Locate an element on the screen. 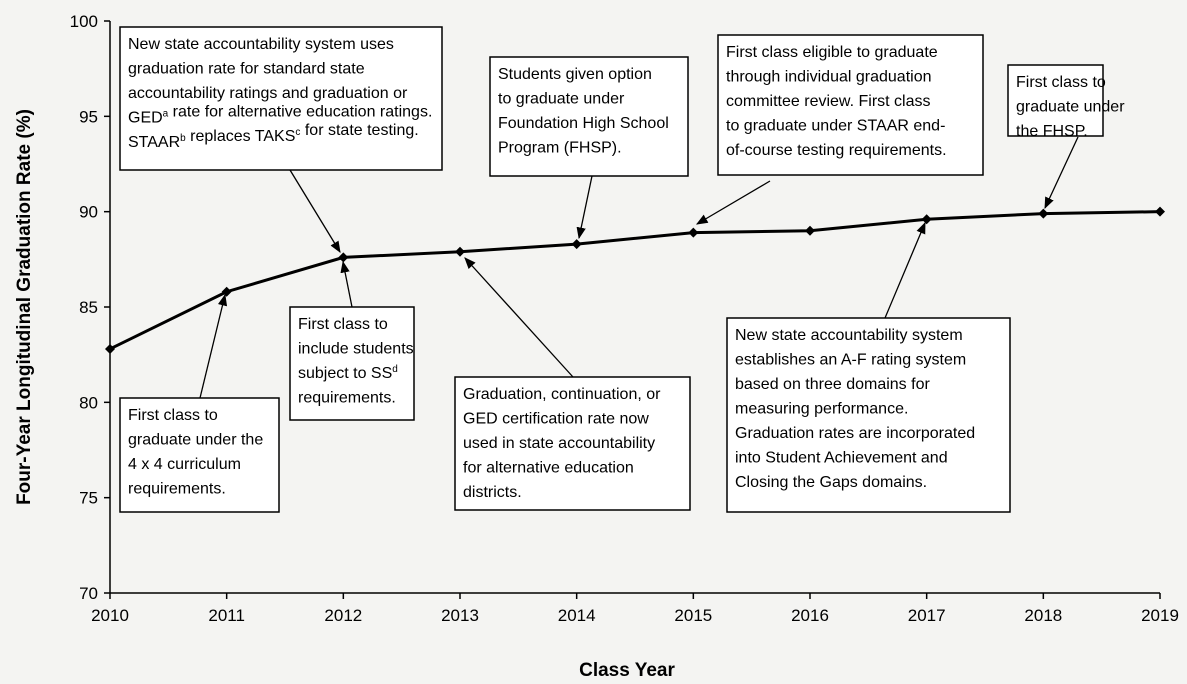  annotation-text: districts. is located at coordinates (492, 492).